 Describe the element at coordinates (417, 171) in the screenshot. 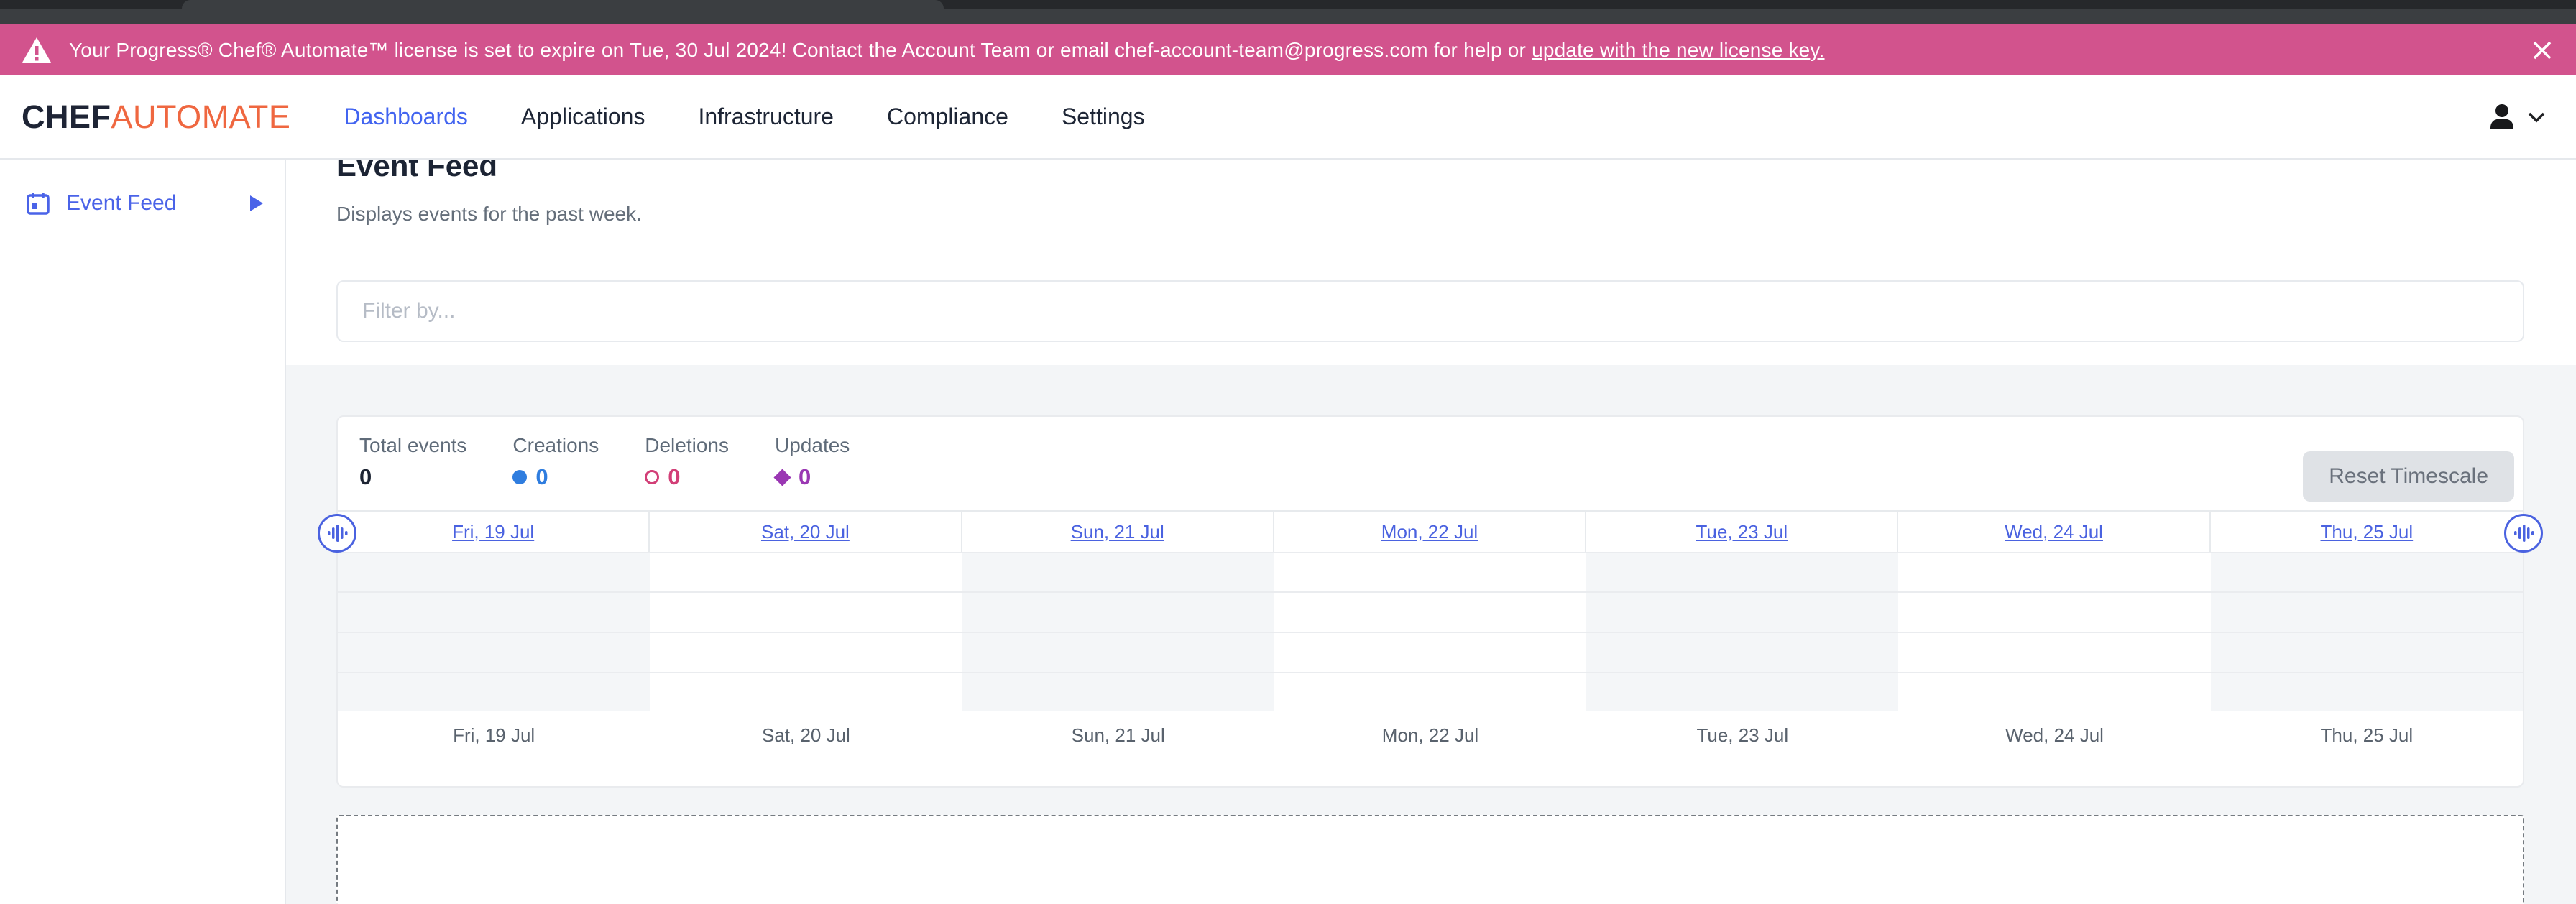

I see `page-title: Event Feed` at that location.